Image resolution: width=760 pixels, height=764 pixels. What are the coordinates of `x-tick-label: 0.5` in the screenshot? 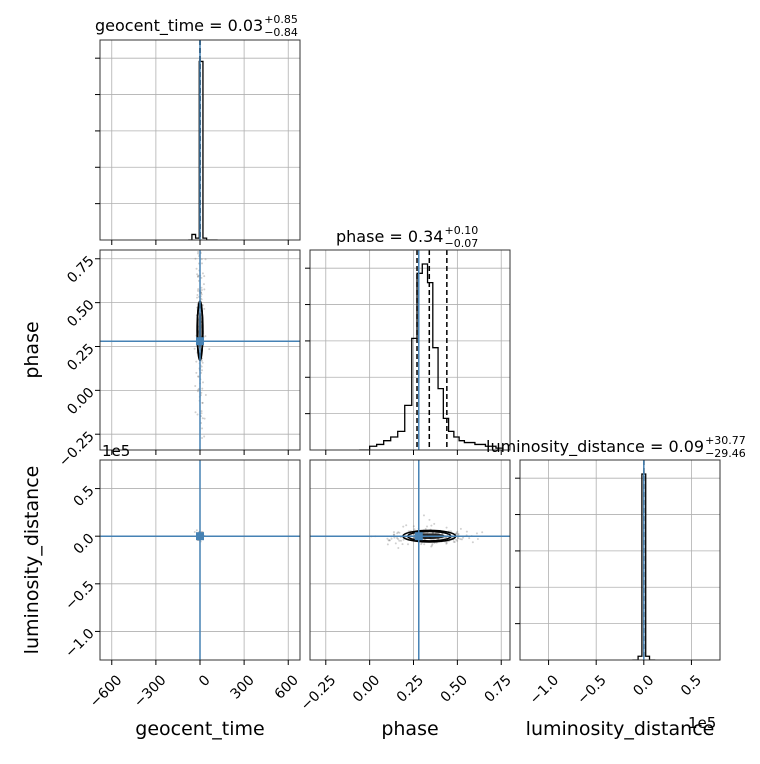 It's located at (691, 685).